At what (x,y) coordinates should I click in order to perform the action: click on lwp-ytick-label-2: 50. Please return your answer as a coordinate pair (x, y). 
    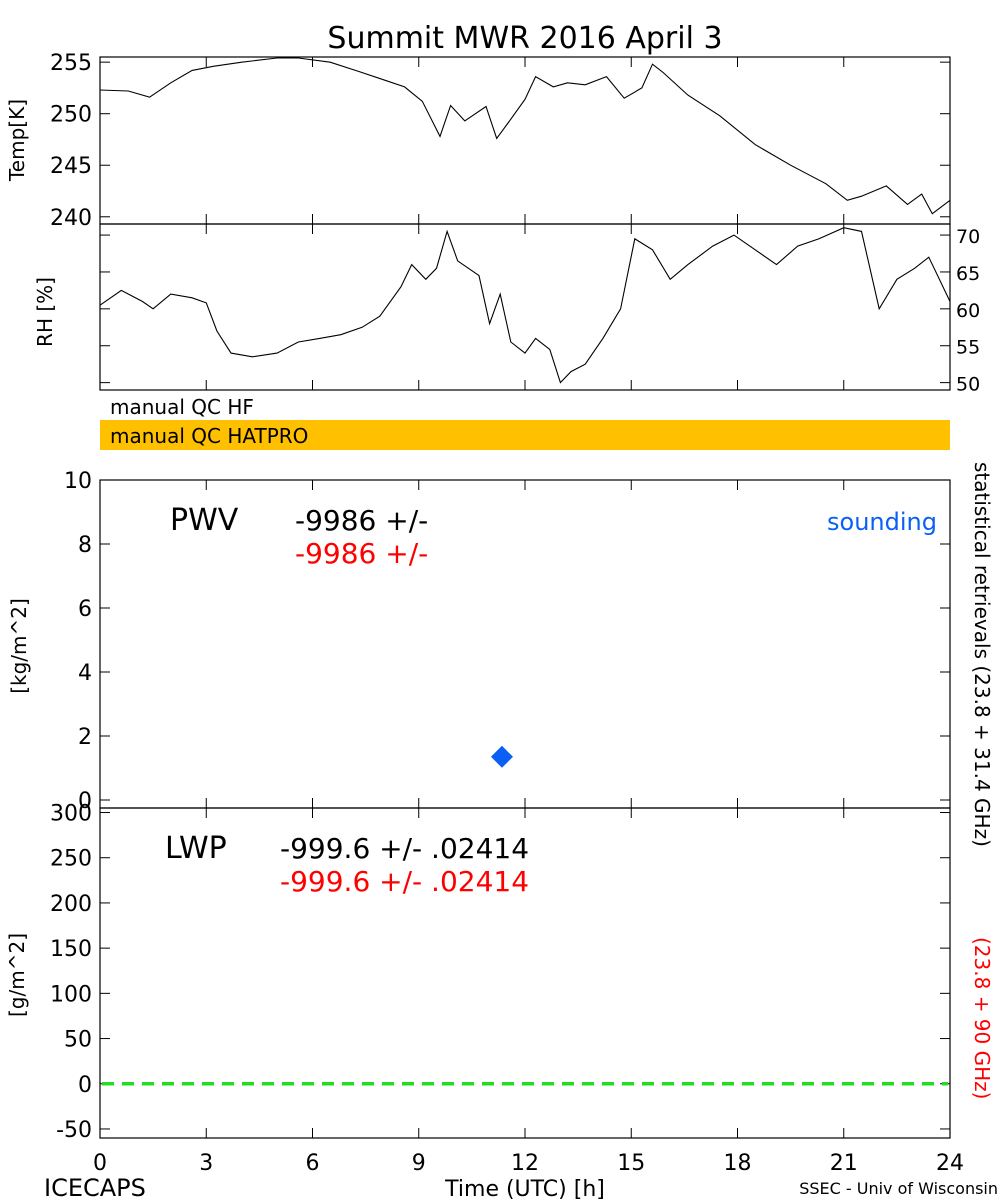
    Looking at the image, I should click on (78, 1040).